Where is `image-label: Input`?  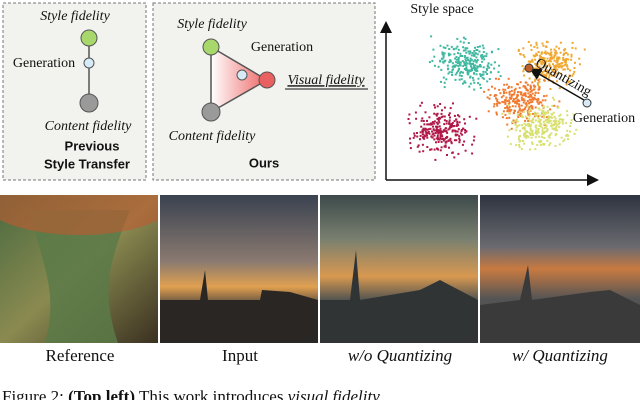
image-label: Input is located at coordinates (240, 355).